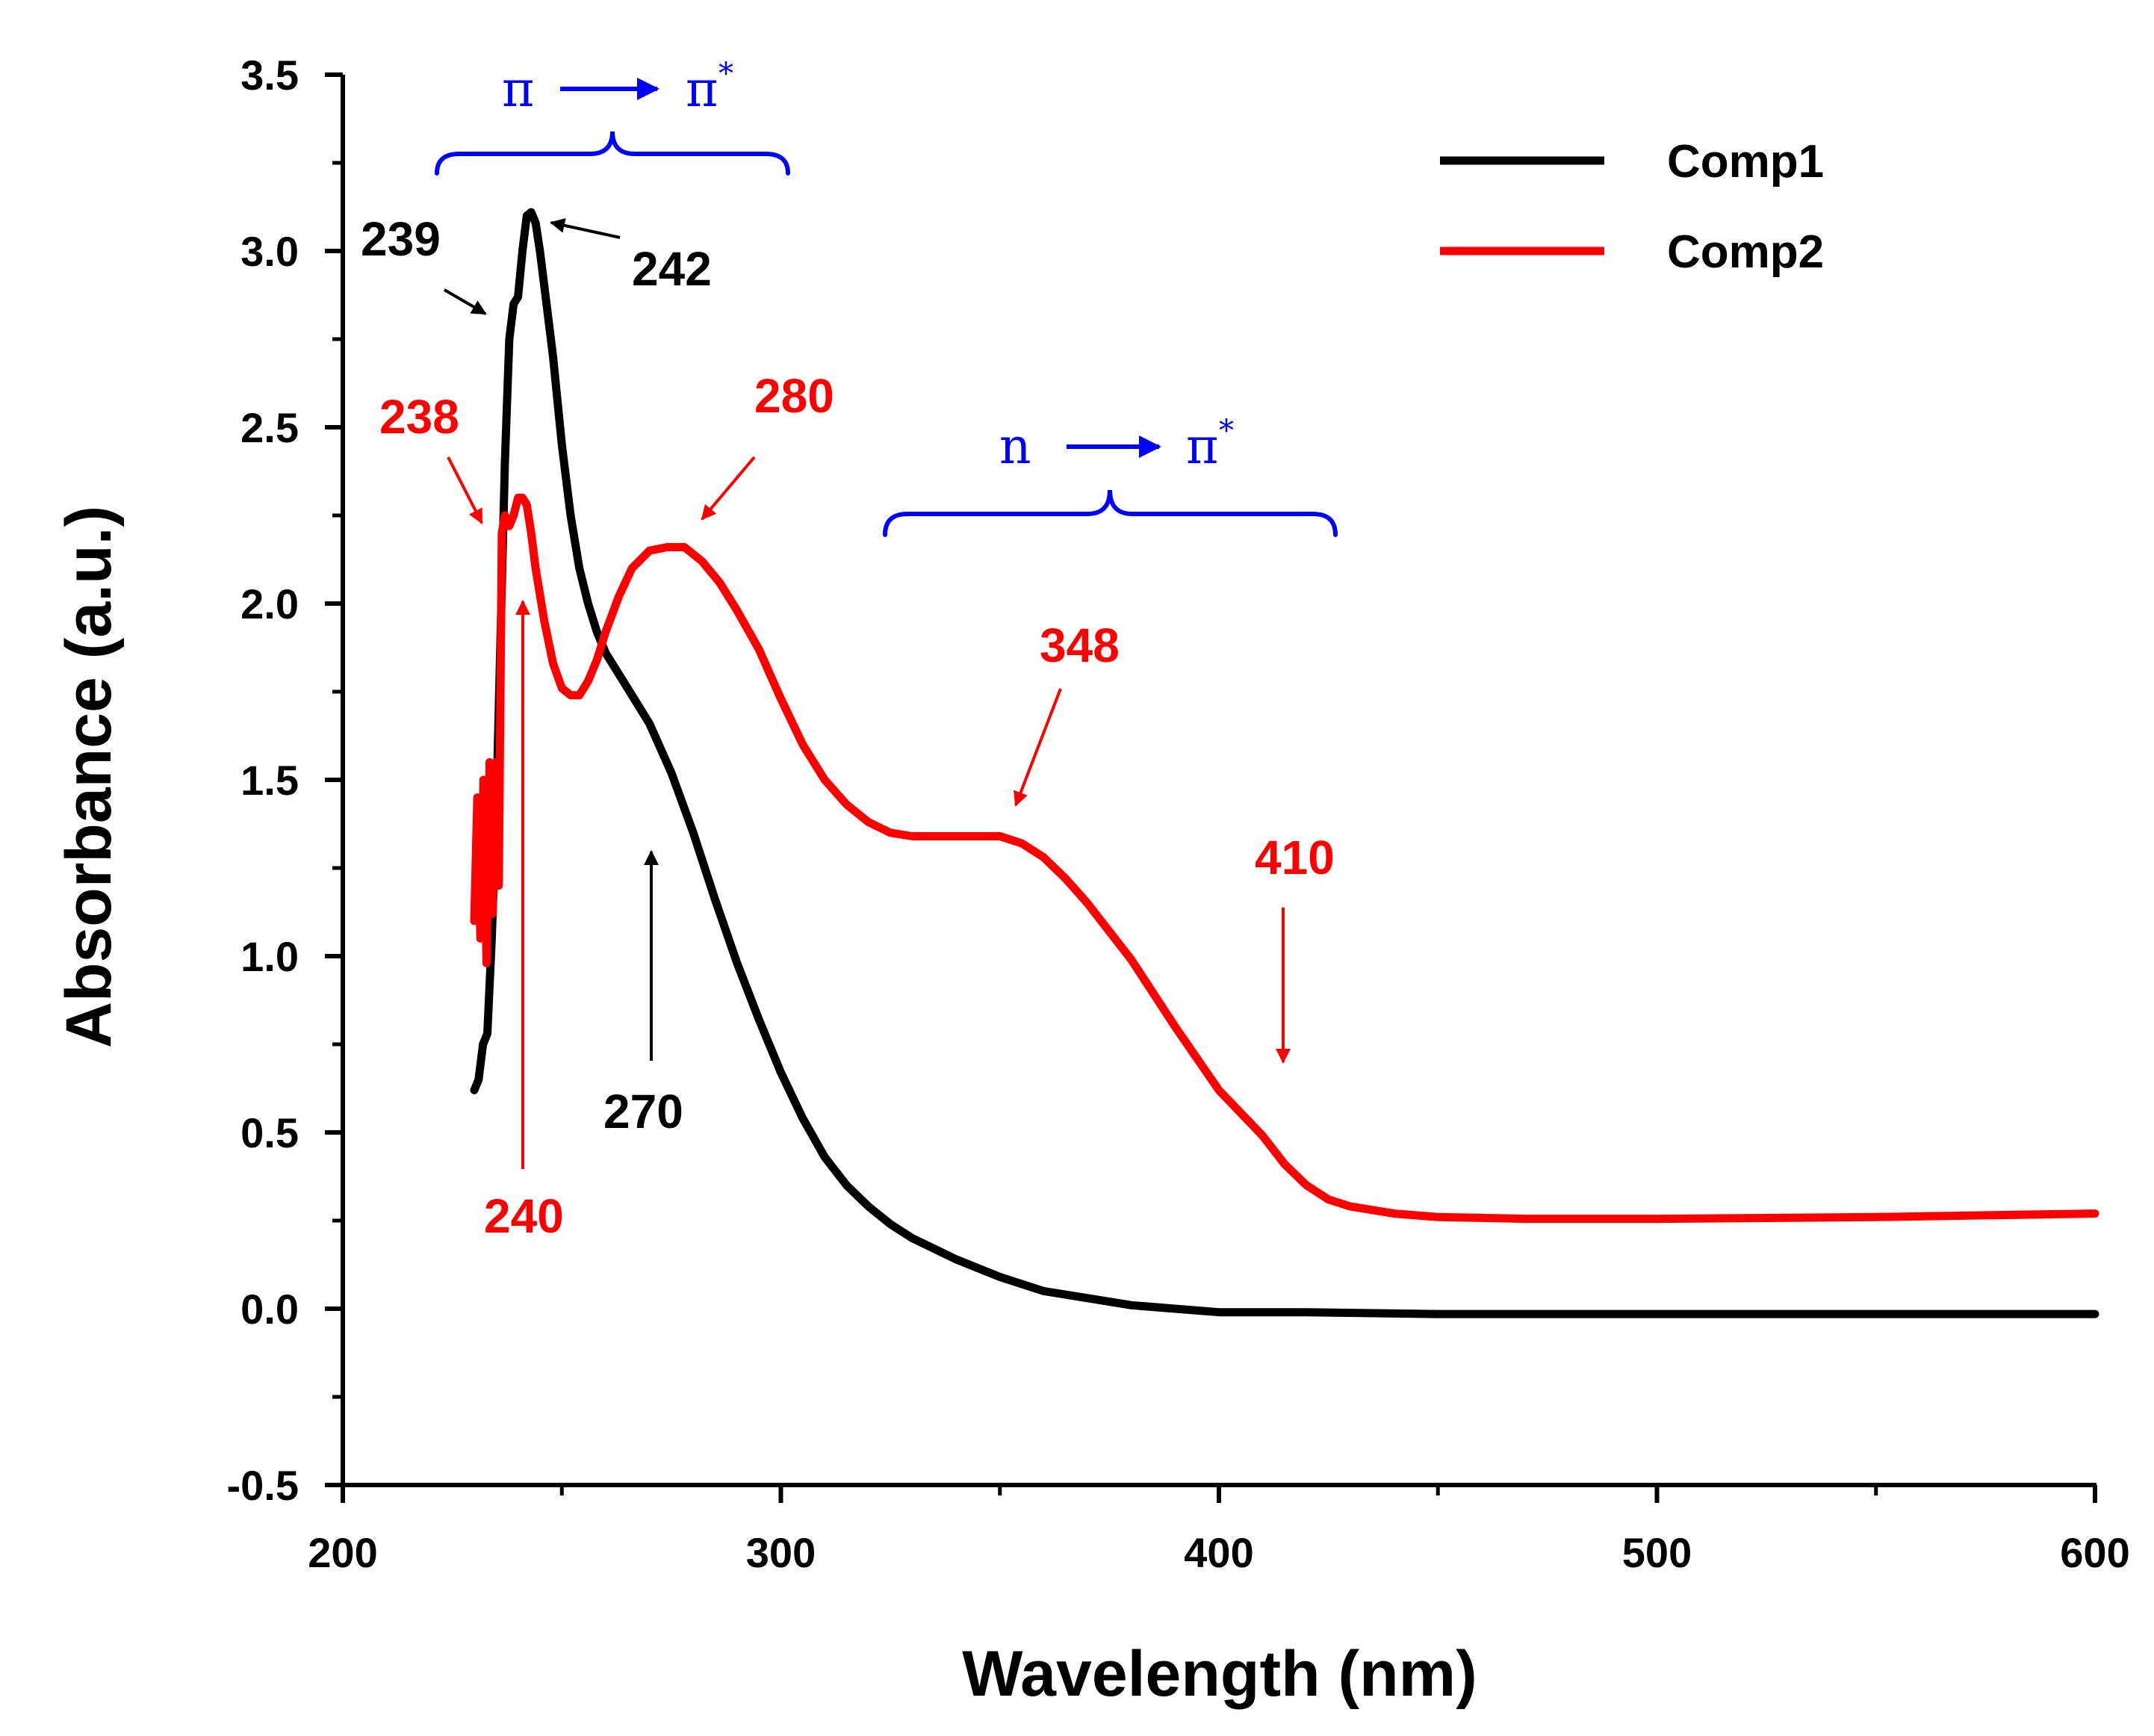  I want to click on y-tick-label: -0.5, so click(263, 1485).